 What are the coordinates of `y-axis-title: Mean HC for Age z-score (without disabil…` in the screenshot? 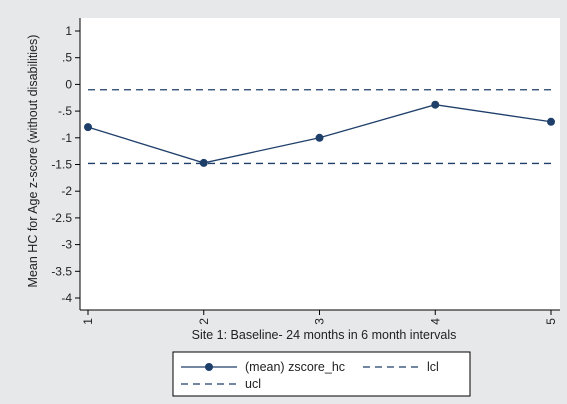 It's located at (33, 161).